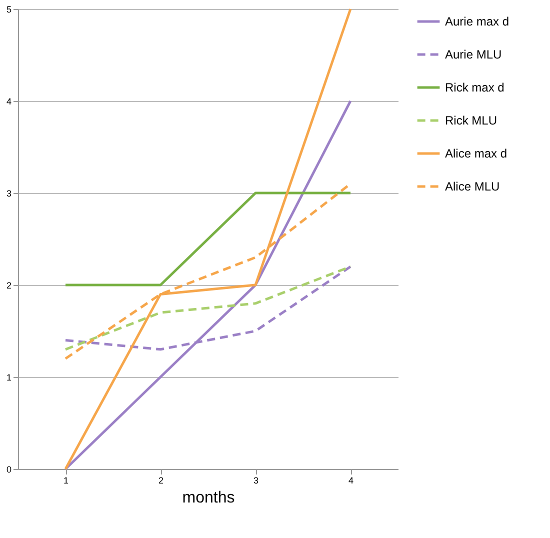 The height and width of the screenshot is (538, 550). What do you see at coordinates (474, 87) in the screenshot?
I see `legend-label: Rick max d` at bounding box center [474, 87].